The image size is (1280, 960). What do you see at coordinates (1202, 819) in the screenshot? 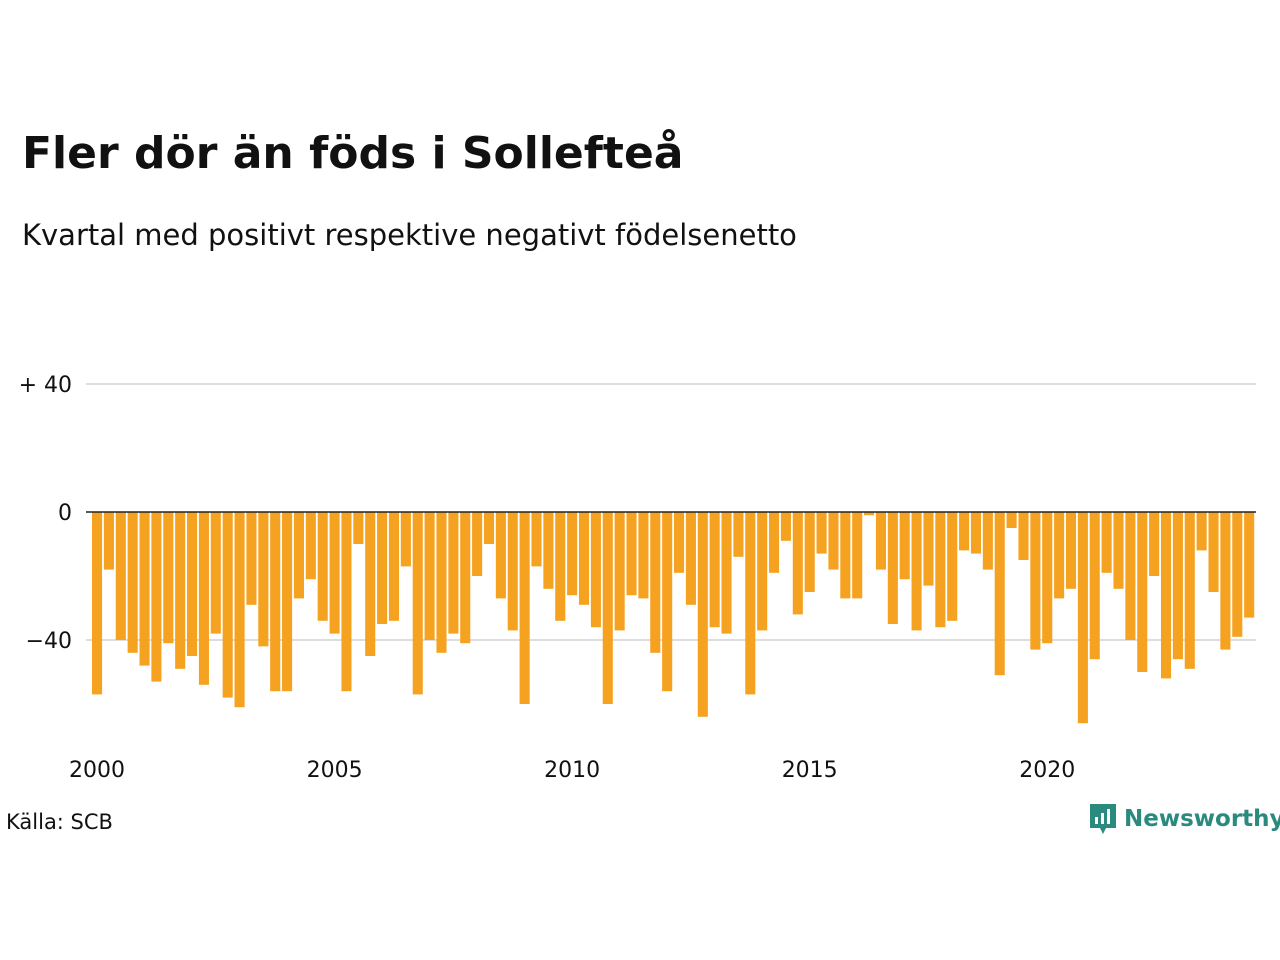
I see `brand-name: Newsworthy` at bounding box center [1202, 819].